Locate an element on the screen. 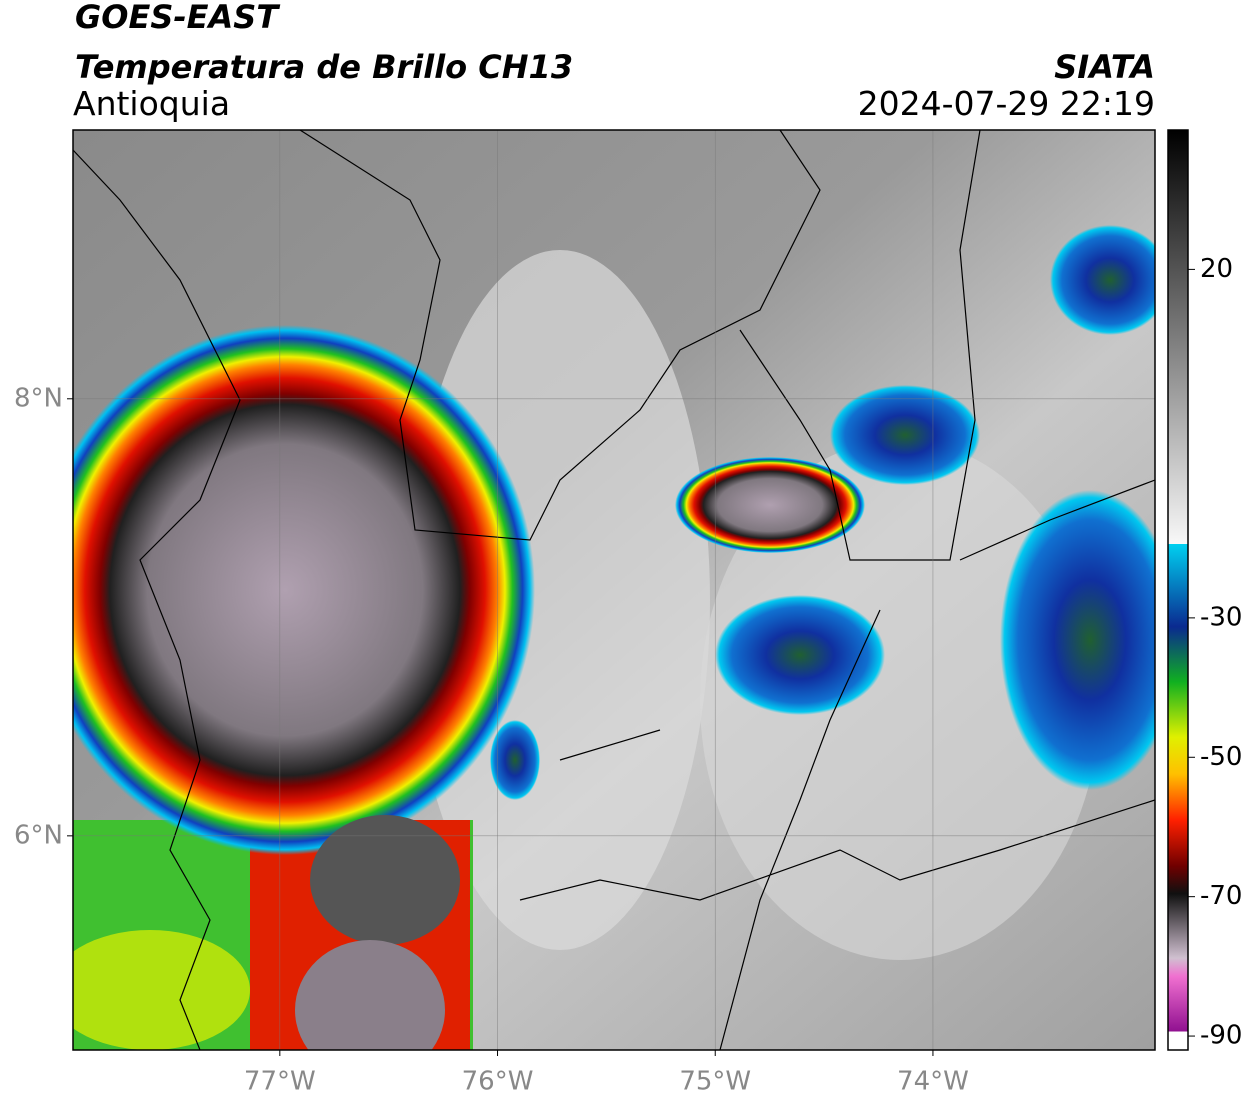 This screenshot has width=1252, height=1099. x-tick-label: 74°W is located at coordinates (933, 1082).